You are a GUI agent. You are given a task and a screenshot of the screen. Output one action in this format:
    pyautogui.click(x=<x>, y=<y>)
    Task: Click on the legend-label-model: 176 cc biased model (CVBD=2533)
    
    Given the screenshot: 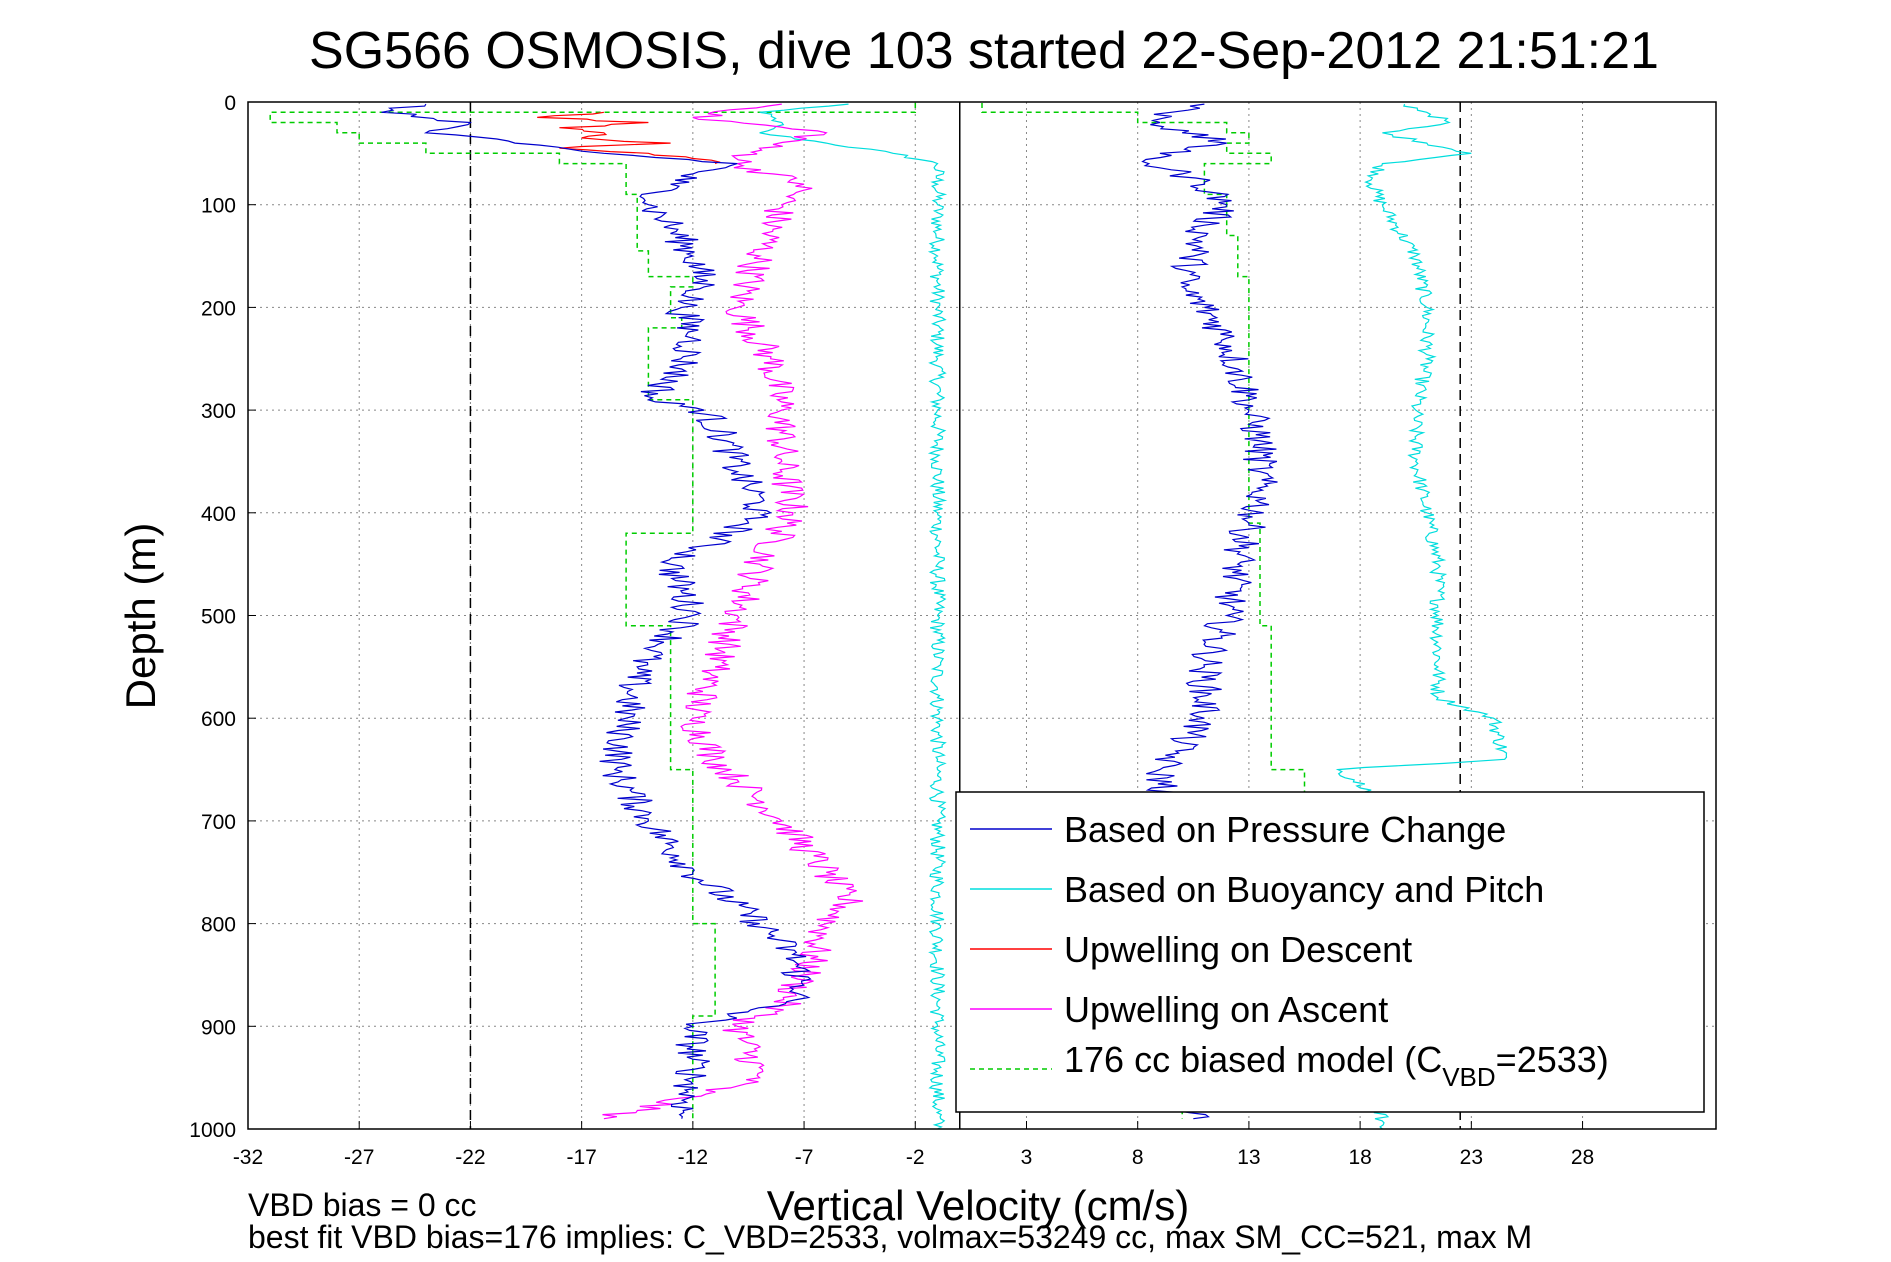 What is the action you would take?
    pyautogui.click(x=1336, y=1065)
    